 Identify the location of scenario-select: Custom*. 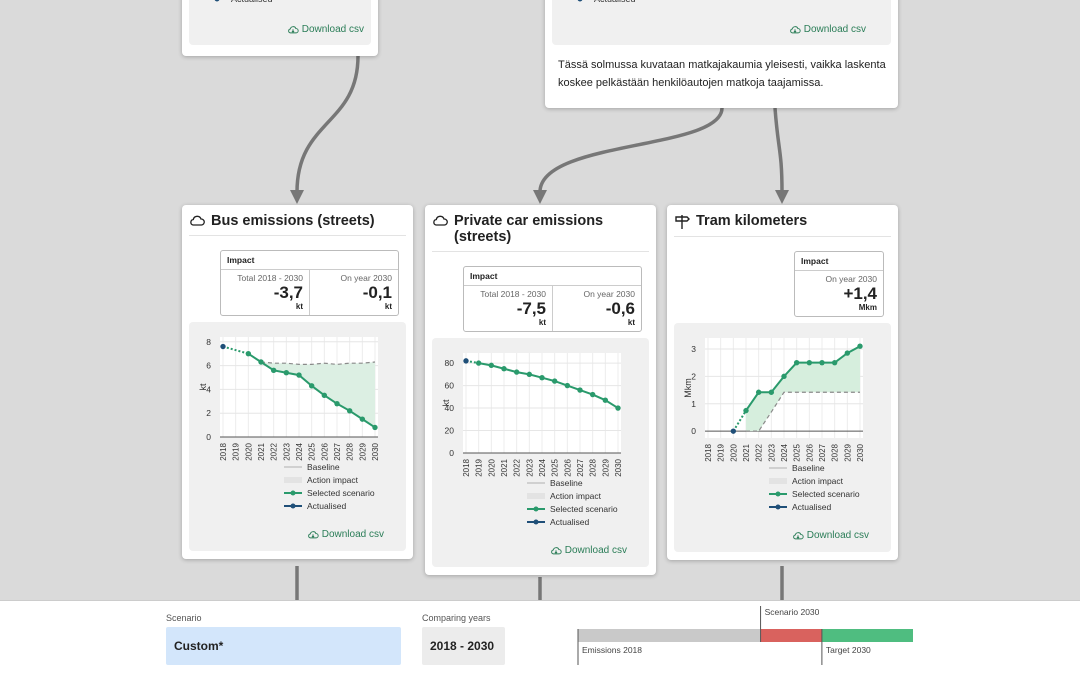
(283, 646).